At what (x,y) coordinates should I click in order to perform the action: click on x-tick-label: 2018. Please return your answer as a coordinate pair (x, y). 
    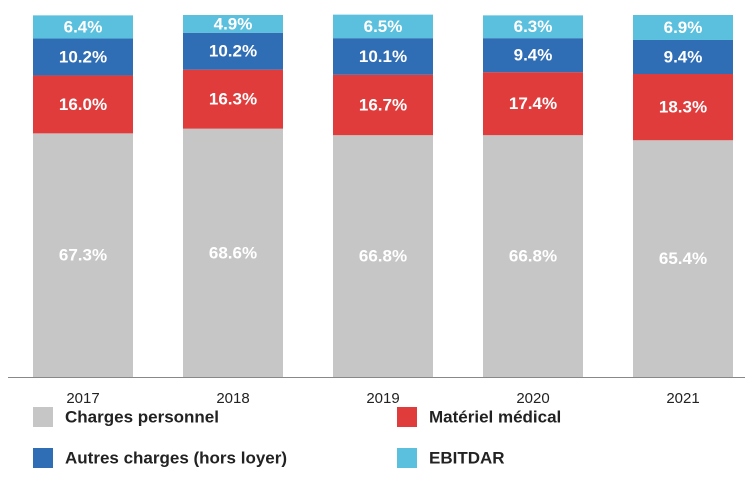
    Looking at the image, I should click on (232, 398).